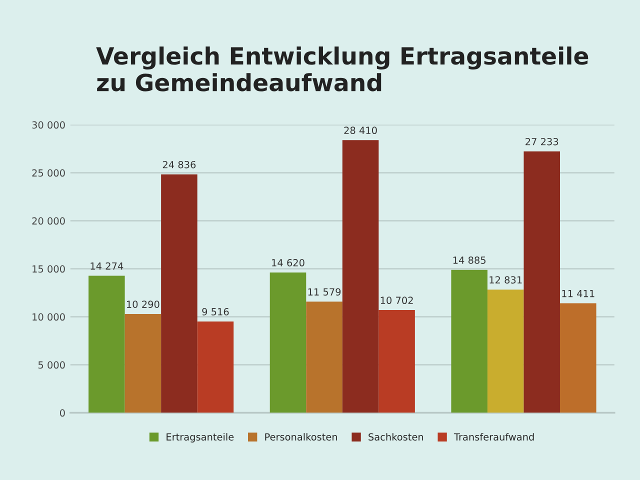 This screenshot has height=480, width=640. What do you see at coordinates (542, 142) in the screenshot?
I see `data-label: 27 233` at bounding box center [542, 142].